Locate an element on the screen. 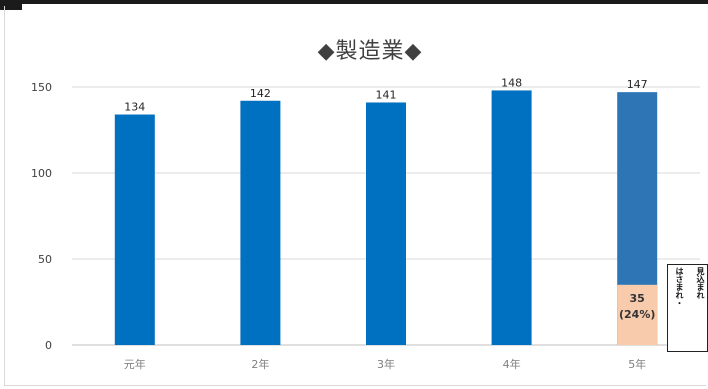 The image size is (708, 389). annotation-line-2: 見込まれ is located at coordinates (700, 283).